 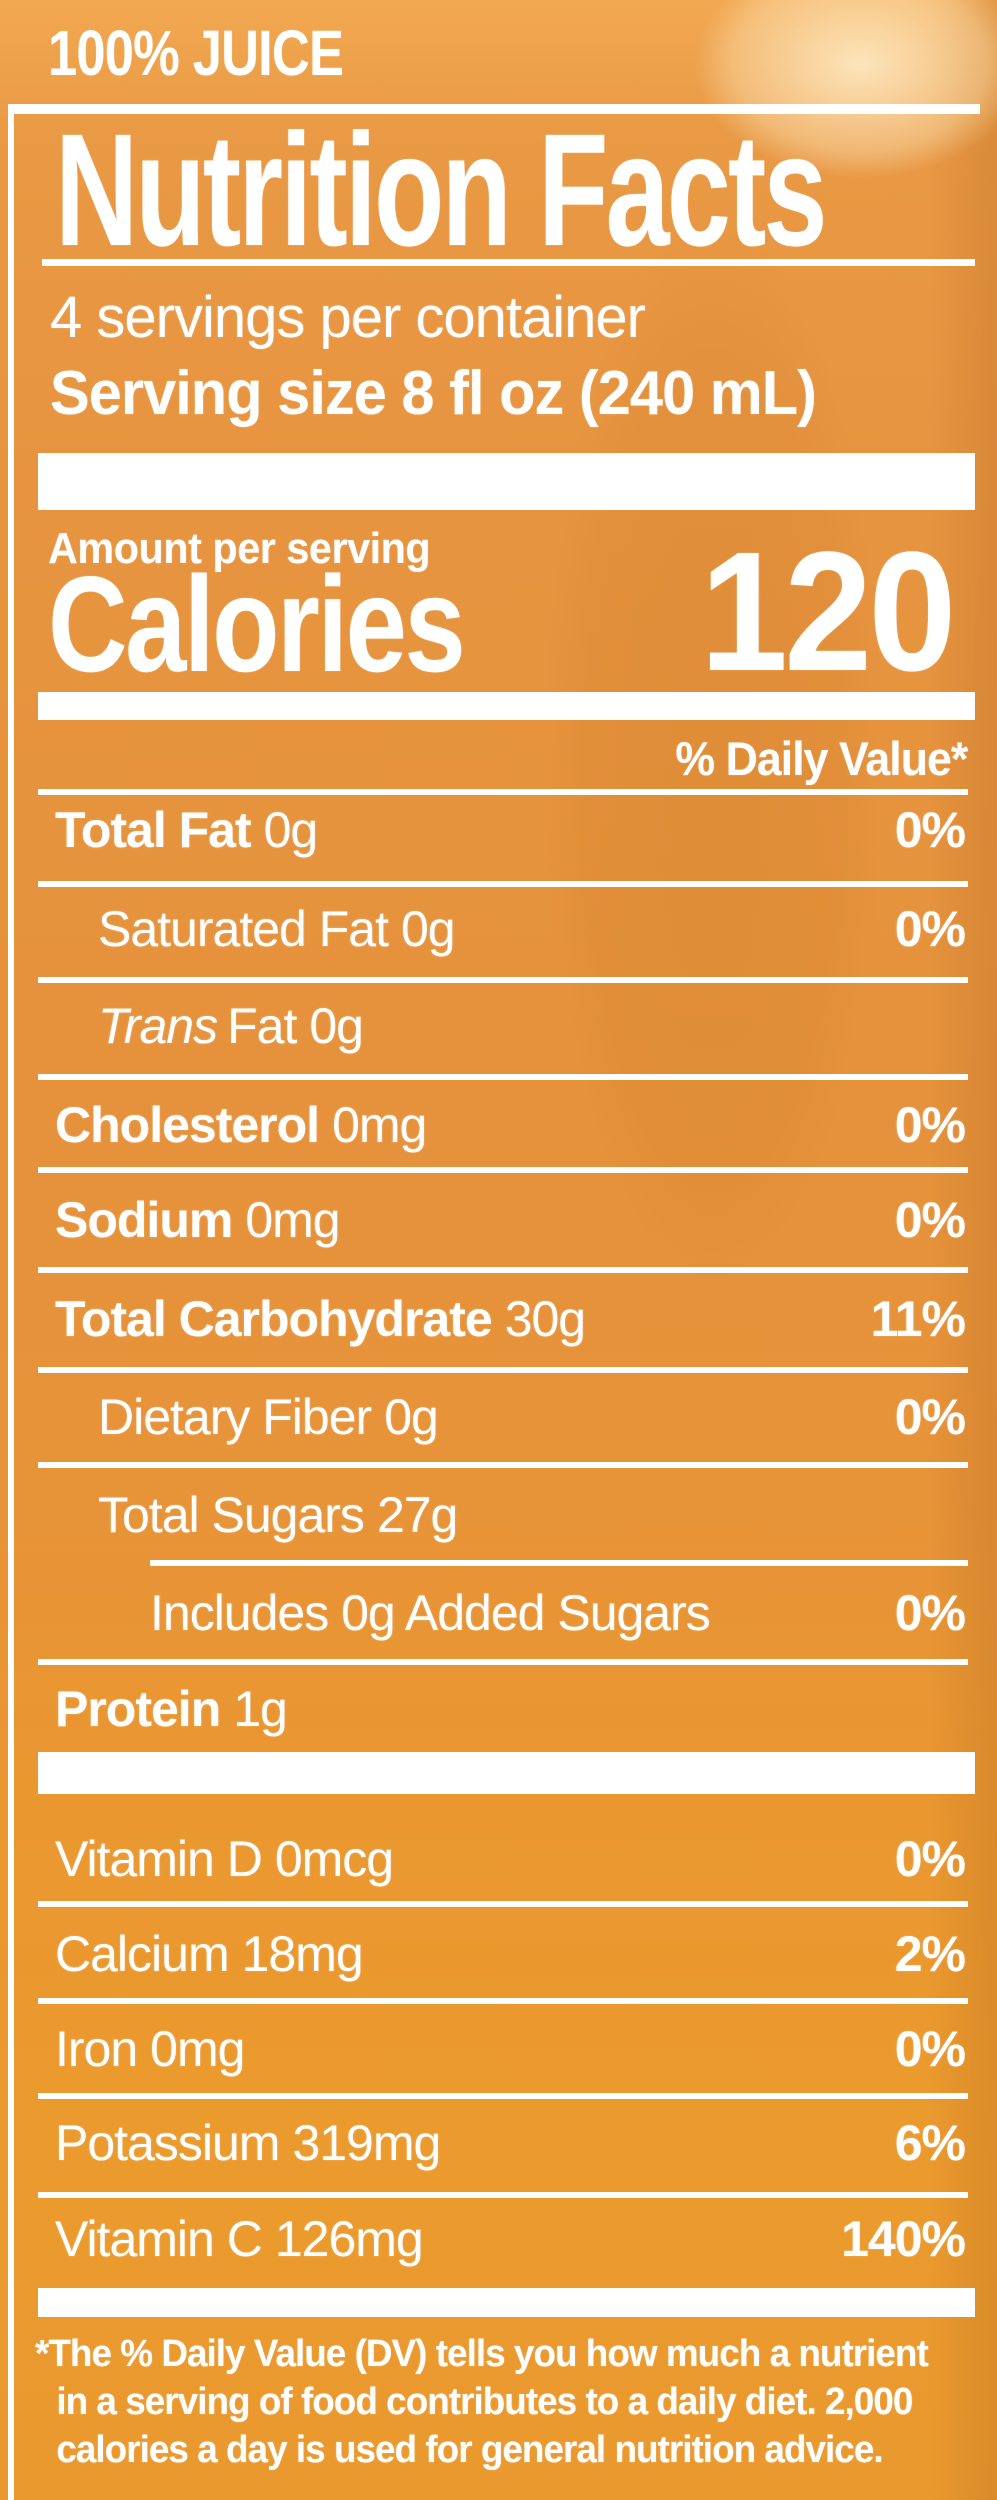 What do you see at coordinates (510, 1954) in the screenshot?
I see `vitamin-row-calcium: Calcium 18mg 2%` at bounding box center [510, 1954].